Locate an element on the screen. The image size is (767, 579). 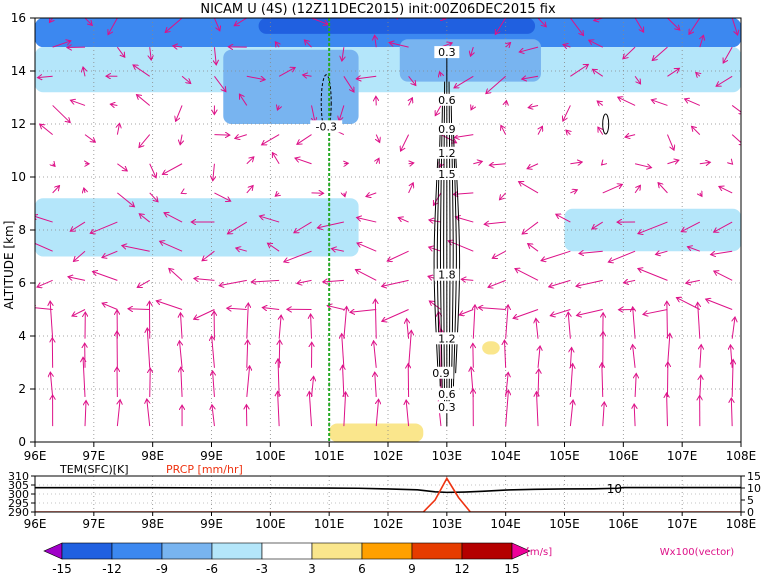
colorbar-arrow-left is located at coordinates (53, 551).